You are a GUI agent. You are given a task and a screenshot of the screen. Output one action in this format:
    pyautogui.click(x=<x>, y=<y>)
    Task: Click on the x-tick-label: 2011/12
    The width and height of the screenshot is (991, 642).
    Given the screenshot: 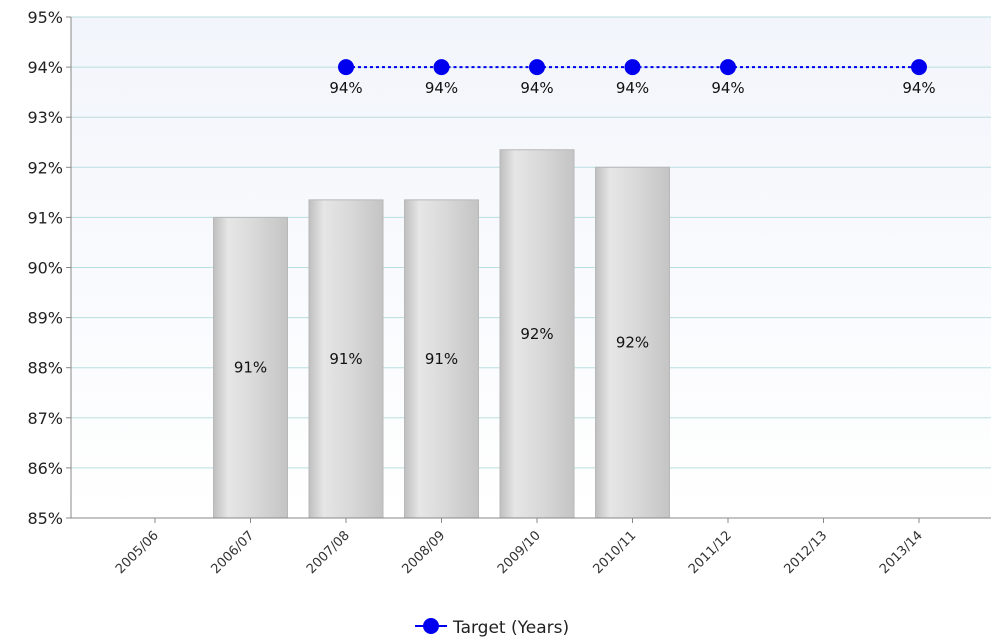 What is the action you would take?
    pyautogui.click(x=710, y=552)
    